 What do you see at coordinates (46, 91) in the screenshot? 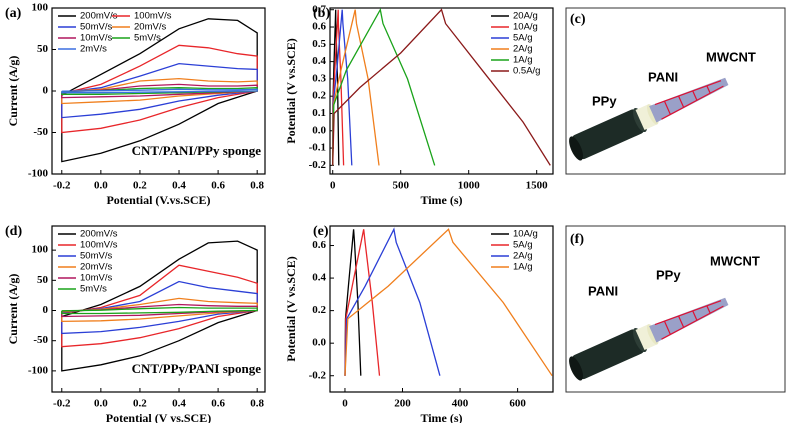
I see `y-tick-label: 0` at bounding box center [46, 91].